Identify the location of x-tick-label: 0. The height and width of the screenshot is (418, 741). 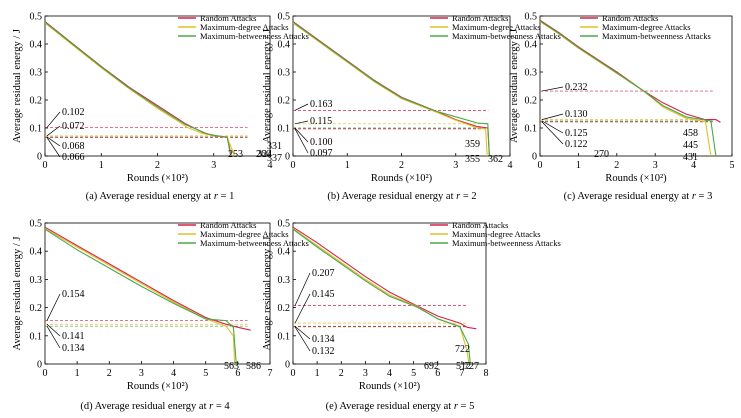
(293, 165).